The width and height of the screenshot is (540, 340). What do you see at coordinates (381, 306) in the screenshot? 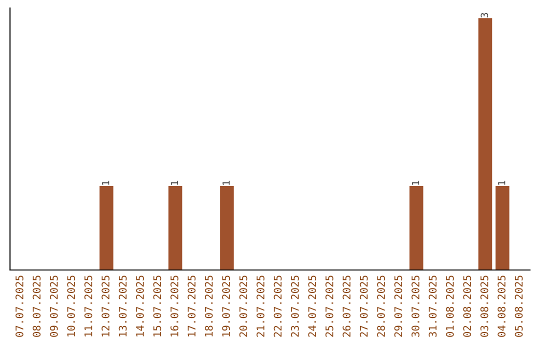
I see `x-tick-label: 28.07.2025` at bounding box center [381, 306].